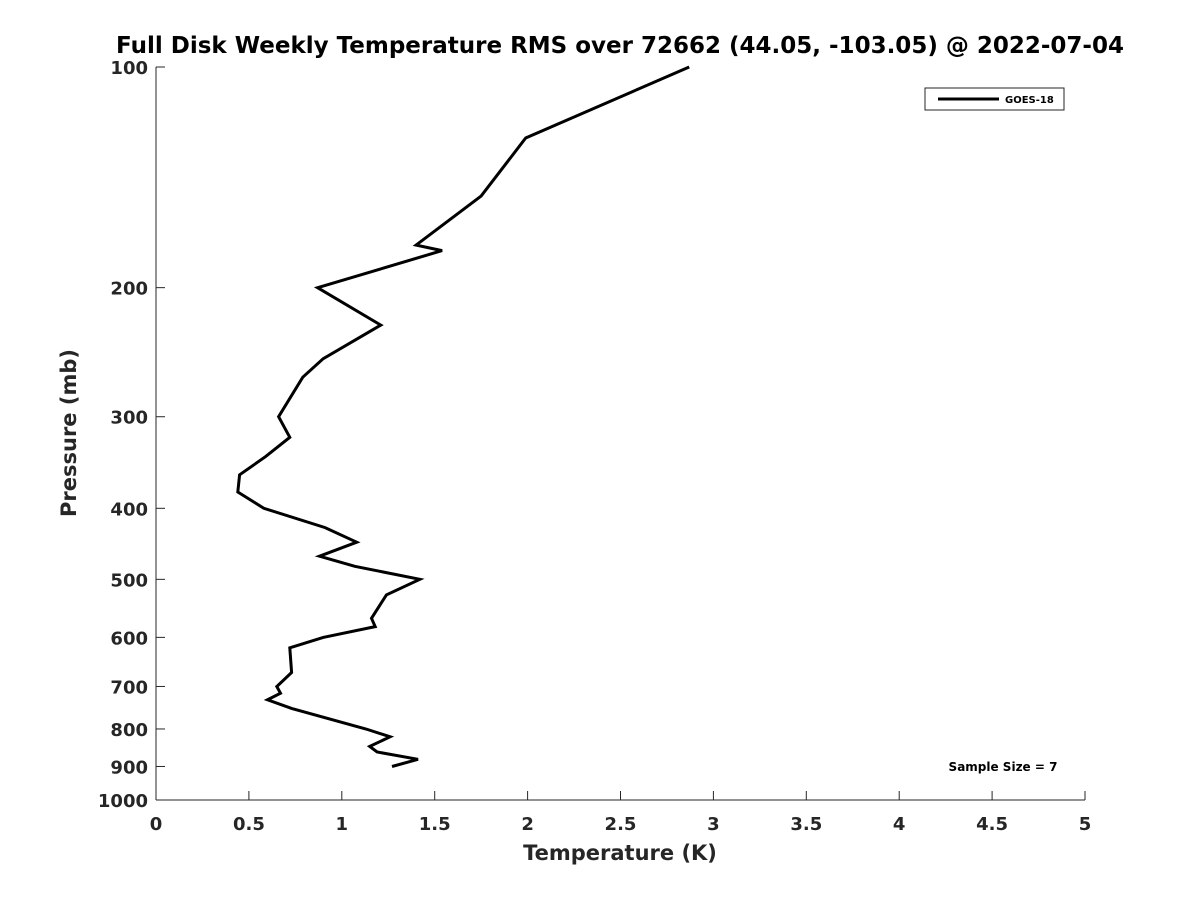  I want to click on x-tick-label: 5, so click(1085, 824).